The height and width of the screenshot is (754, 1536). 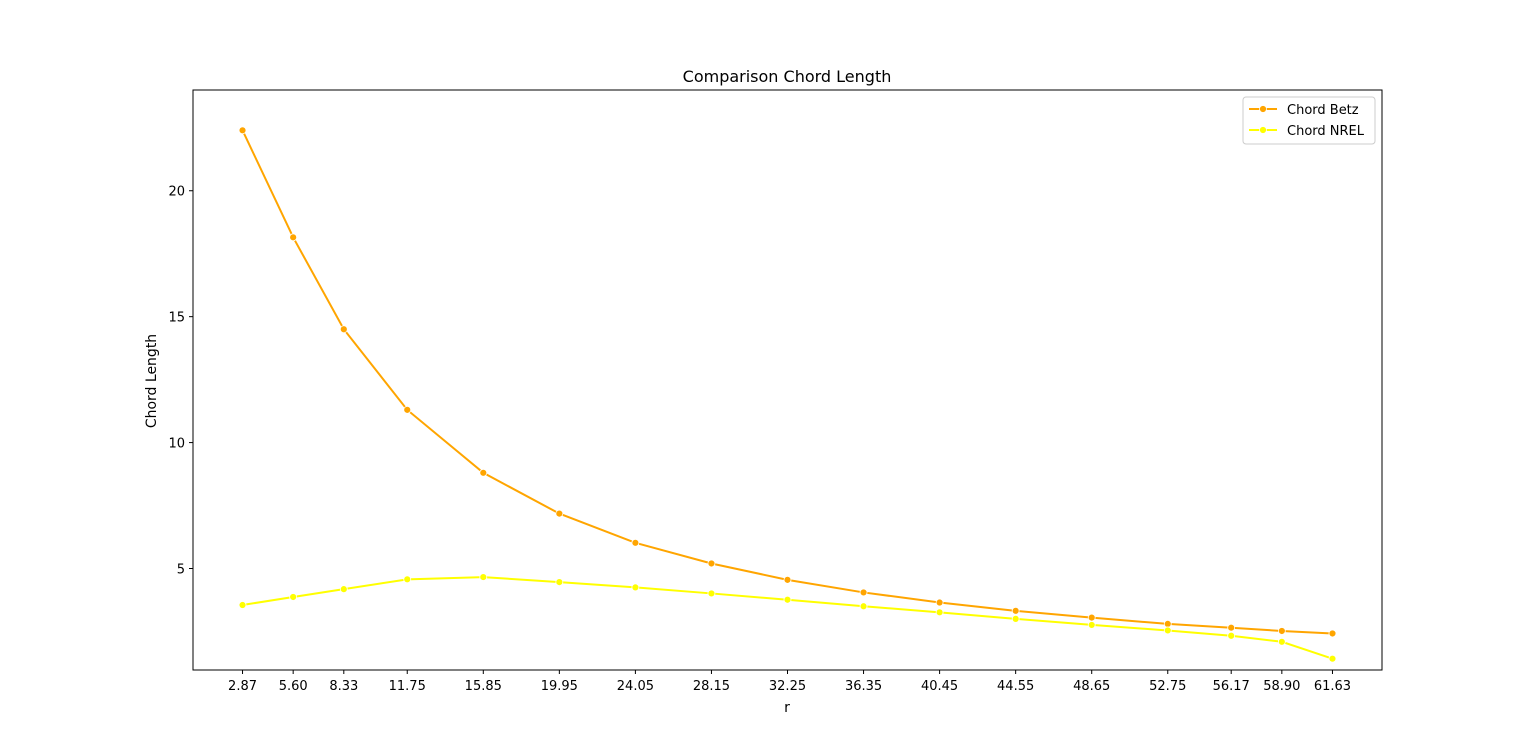 What do you see at coordinates (787, 76) in the screenshot?
I see `chart-title: Comparison Chord Length` at bounding box center [787, 76].